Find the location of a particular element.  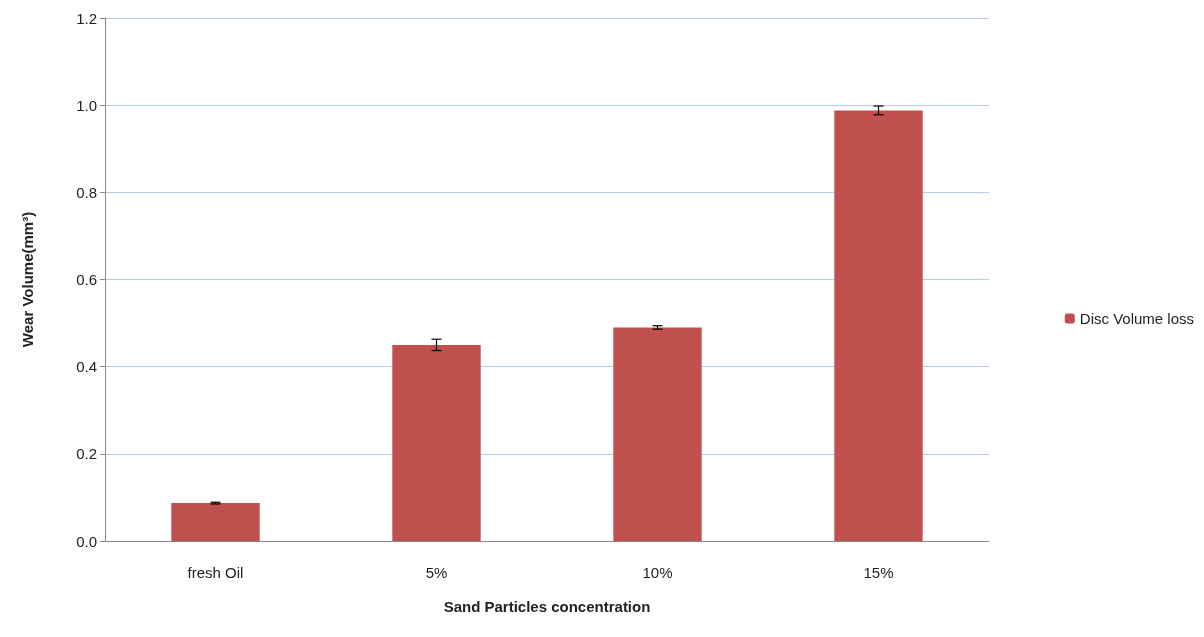

x-tick-label: 5% is located at coordinates (436, 572).